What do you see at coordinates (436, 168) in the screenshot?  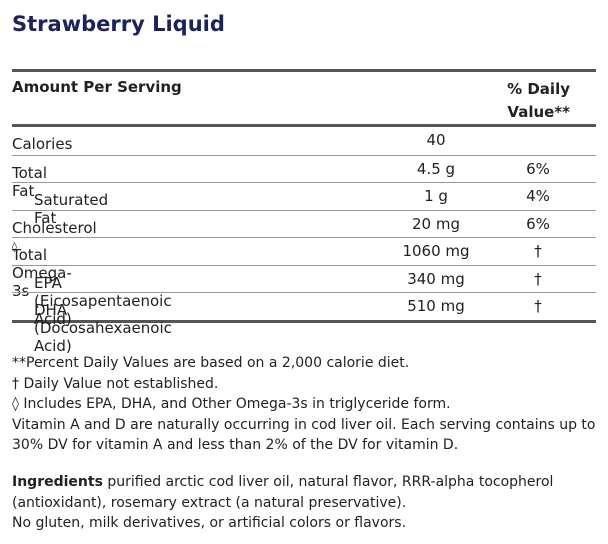 I see `amount: 4.5 g` at bounding box center [436, 168].